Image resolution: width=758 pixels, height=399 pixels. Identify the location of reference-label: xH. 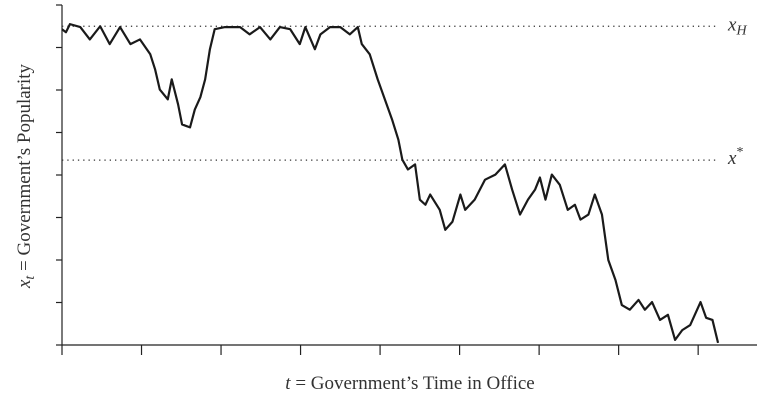
(737, 27).